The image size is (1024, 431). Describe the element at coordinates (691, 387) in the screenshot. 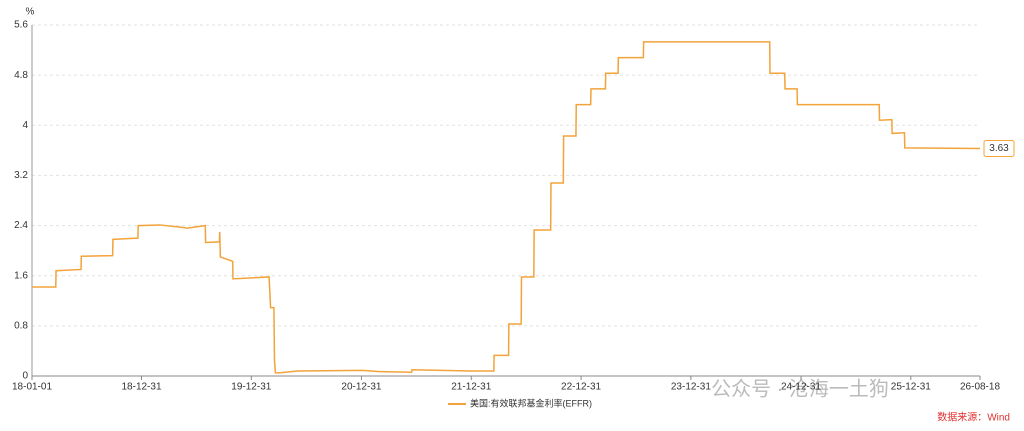

I see `x-tick-label: 23-12-31` at that location.